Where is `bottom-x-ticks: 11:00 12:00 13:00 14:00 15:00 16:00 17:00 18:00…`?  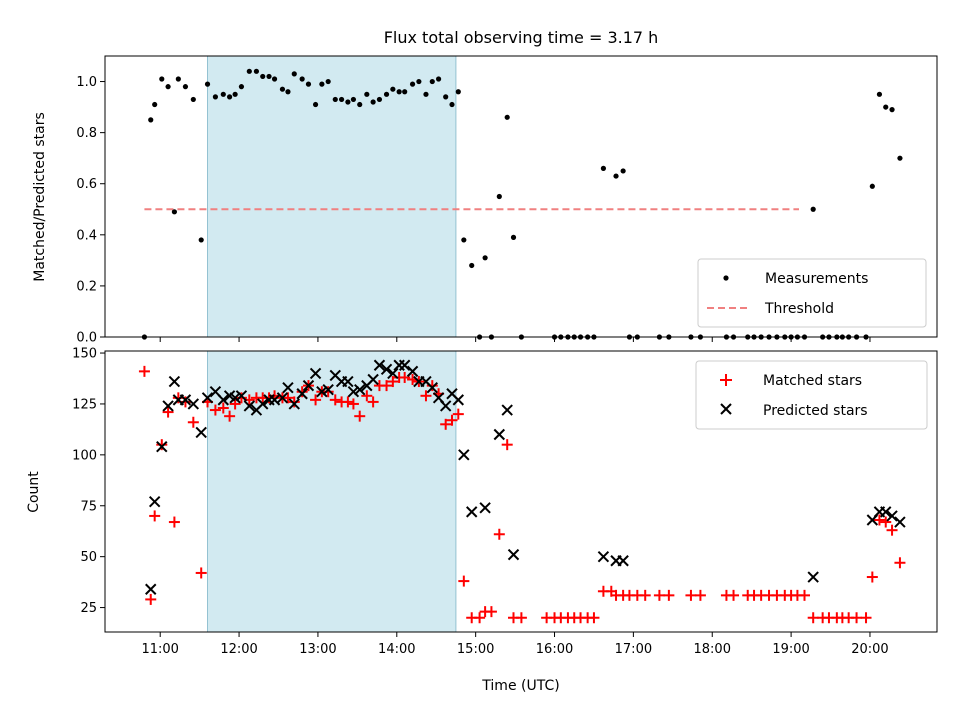
bottom-x-ticks: 11:00 12:00 13:00 14:00 15:00 16:00 17:00 18:00… is located at coordinates (515, 644).